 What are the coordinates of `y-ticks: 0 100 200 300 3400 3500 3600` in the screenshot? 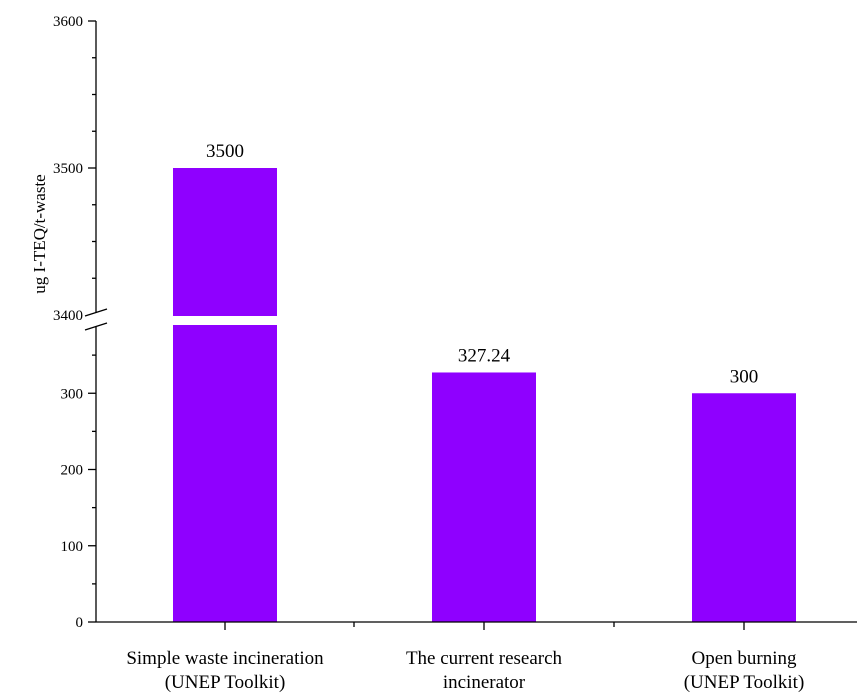 It's located at (74, 322).